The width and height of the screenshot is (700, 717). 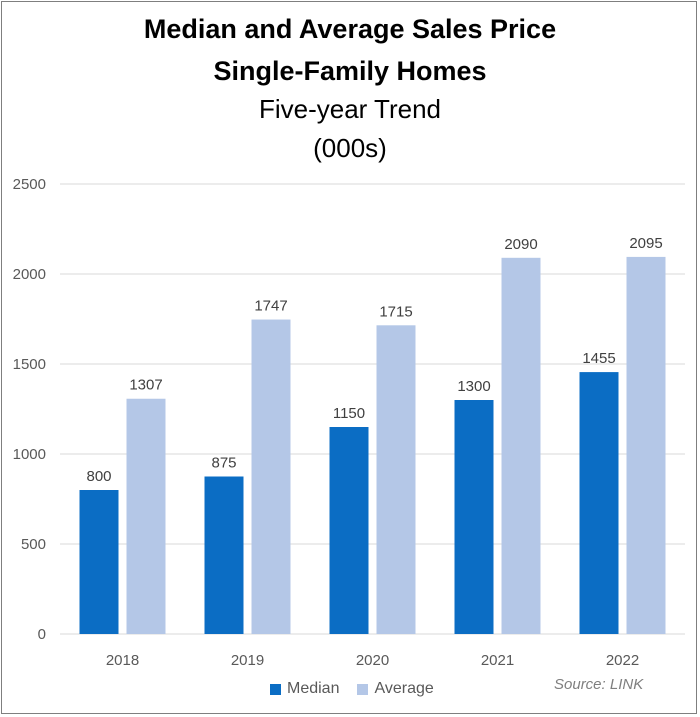 I want to click on bar-median-2021, so click(x=474, y=517).